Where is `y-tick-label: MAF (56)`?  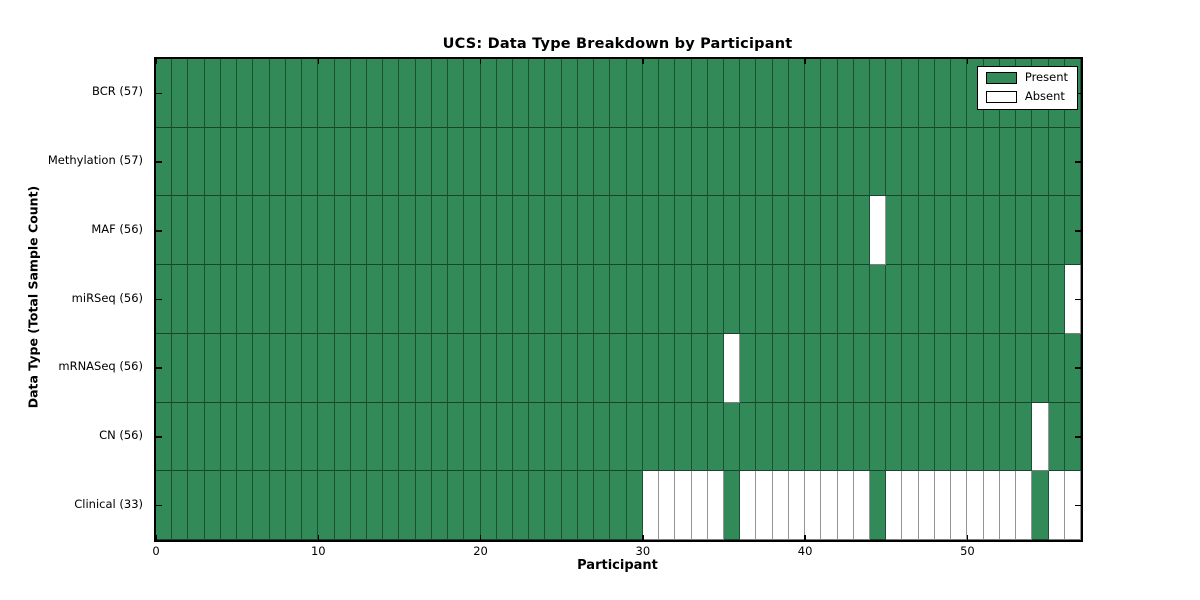
y-tick-label: MAF (56) is located at coordinates (117, 228).